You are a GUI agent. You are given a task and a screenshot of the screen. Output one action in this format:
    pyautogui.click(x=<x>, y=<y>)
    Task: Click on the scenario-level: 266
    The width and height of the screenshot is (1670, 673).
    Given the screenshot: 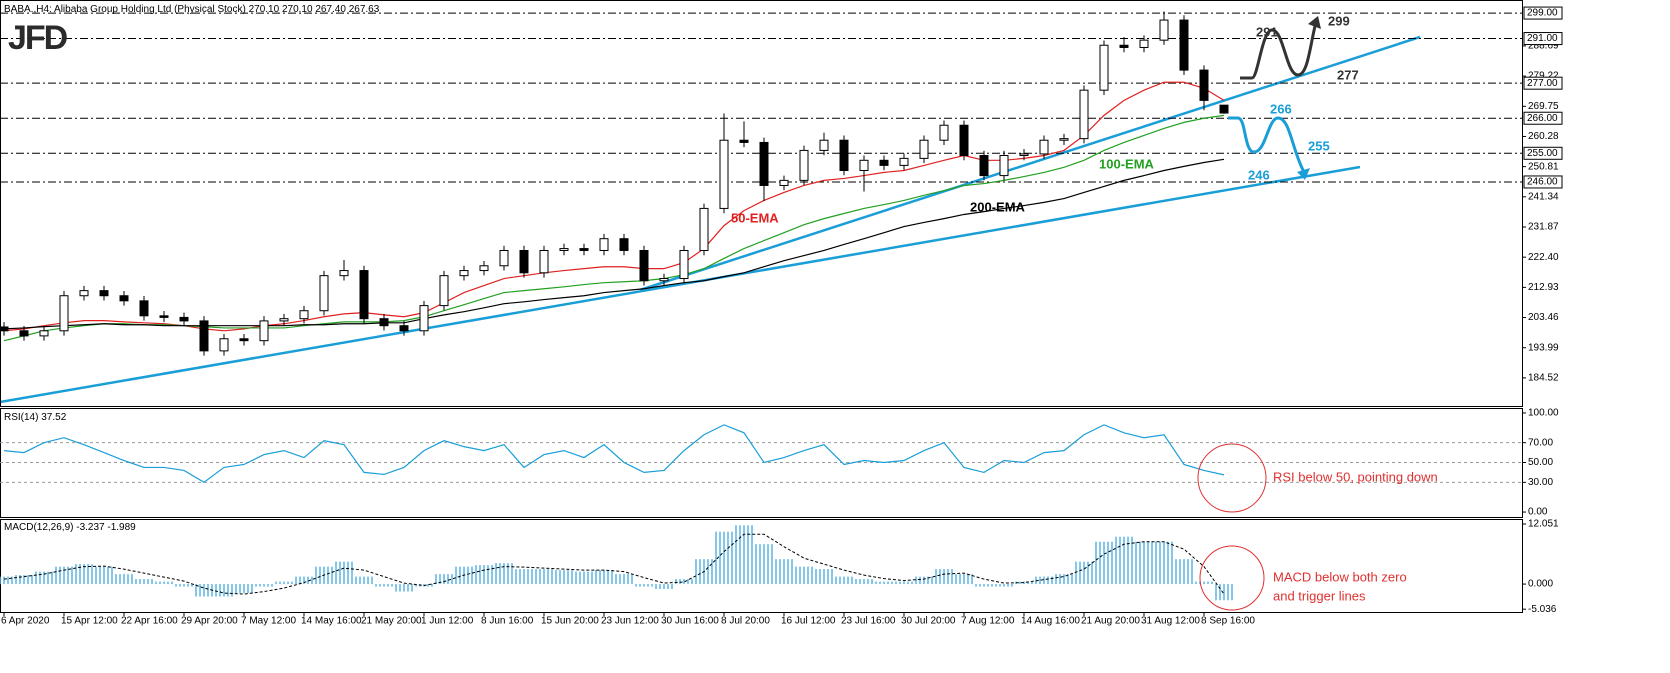 What is the action you would take?
    pyautogui.click(x=1281, y=108)
    